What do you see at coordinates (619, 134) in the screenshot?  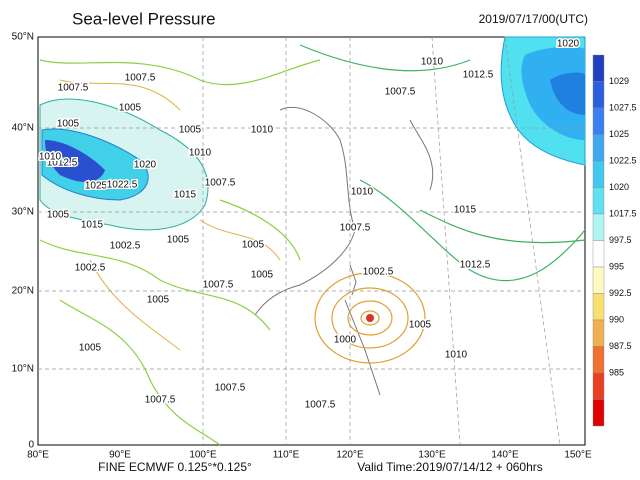 I see `colorbar-label: 1025` at bounding box center [619, 134].